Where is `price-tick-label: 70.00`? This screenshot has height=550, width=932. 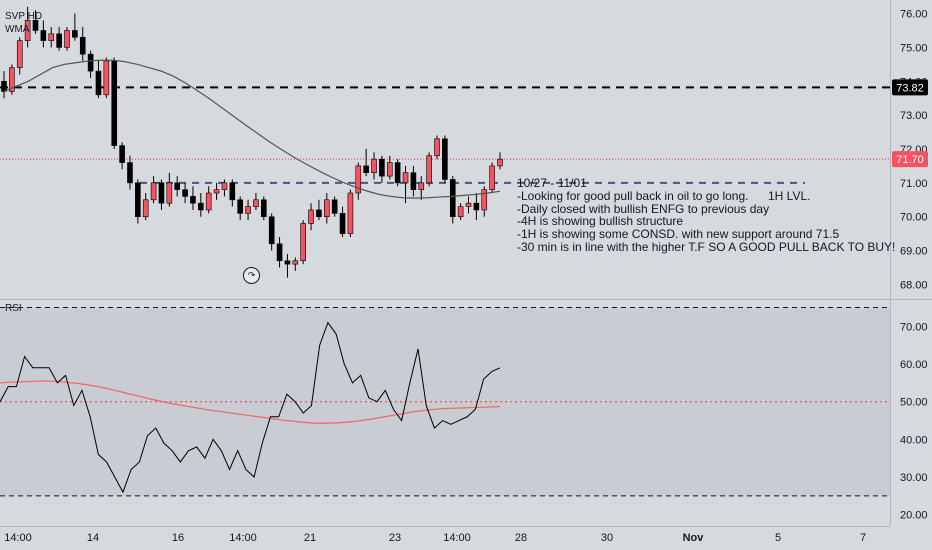
price-tick-label: 70.00 is located at coordinates (914, 218).